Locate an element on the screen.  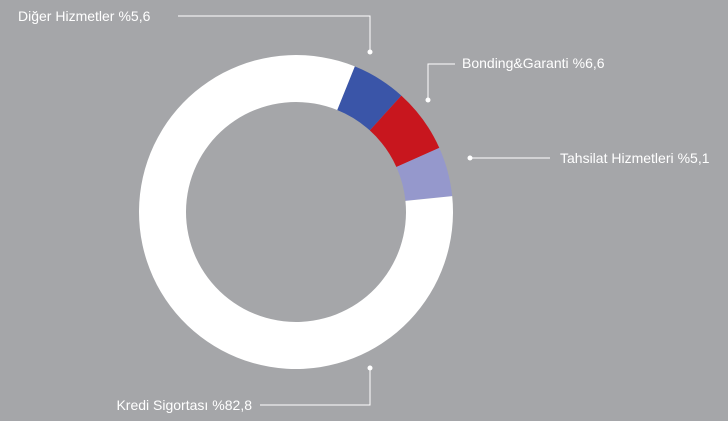
value-label: %5,6 is located at coordinates (134, 16).